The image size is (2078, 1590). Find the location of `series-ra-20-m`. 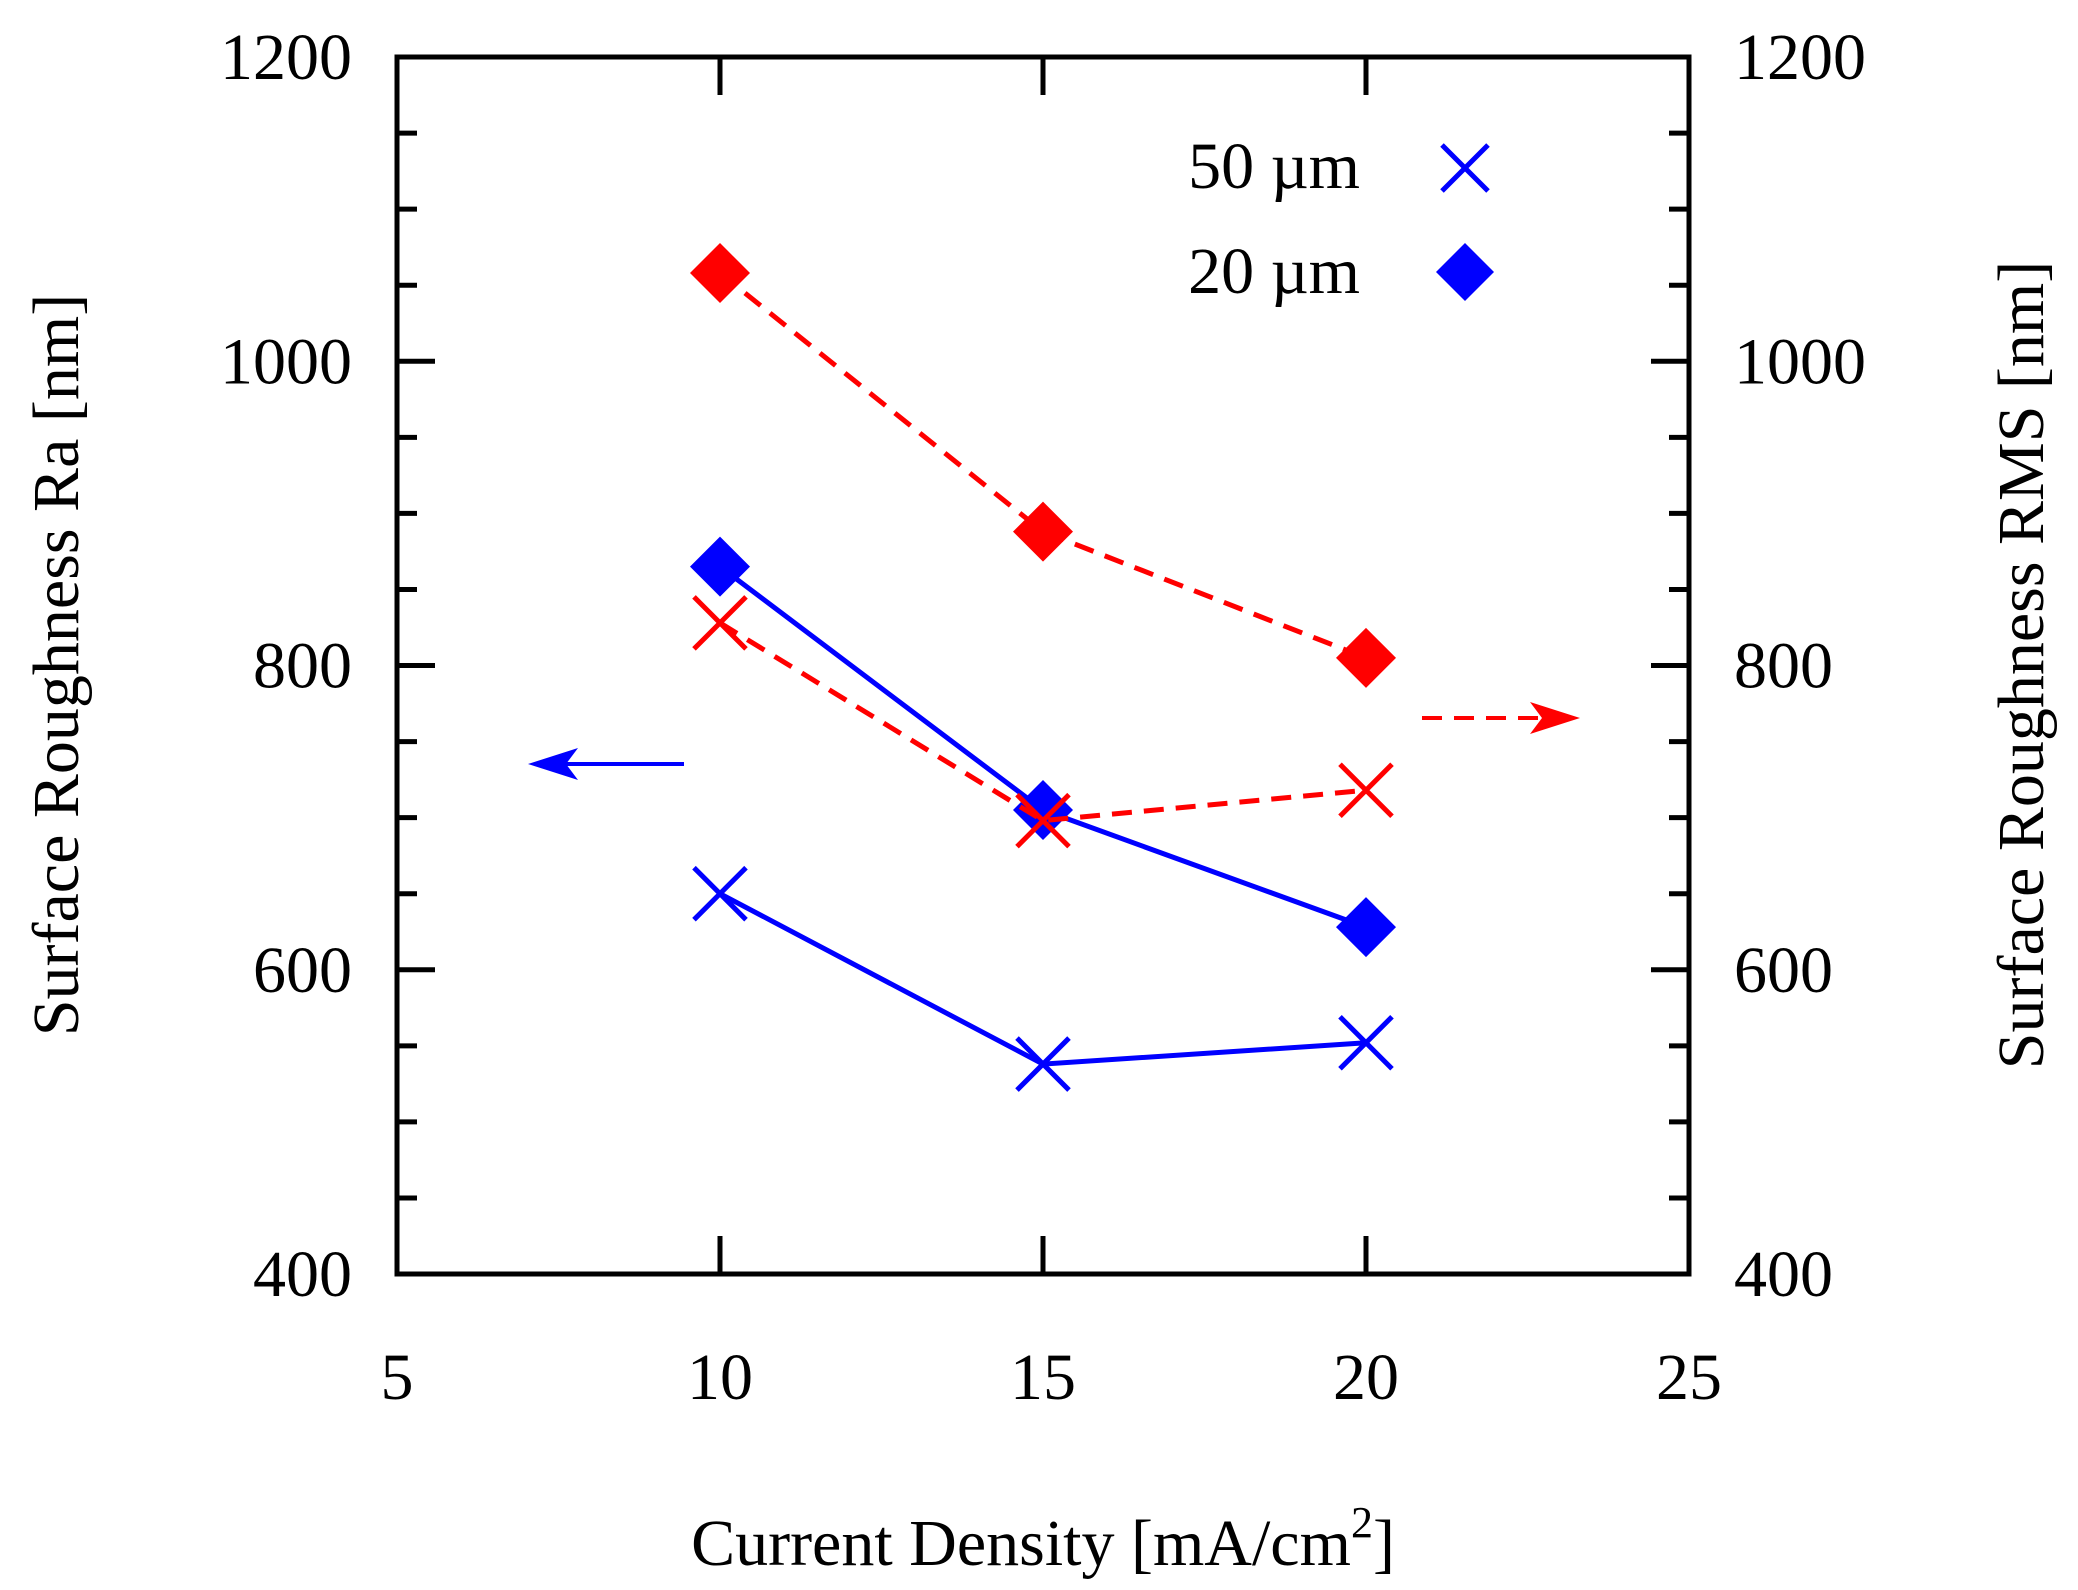

series-ra-20-m is located at coordinates (1043, 747).